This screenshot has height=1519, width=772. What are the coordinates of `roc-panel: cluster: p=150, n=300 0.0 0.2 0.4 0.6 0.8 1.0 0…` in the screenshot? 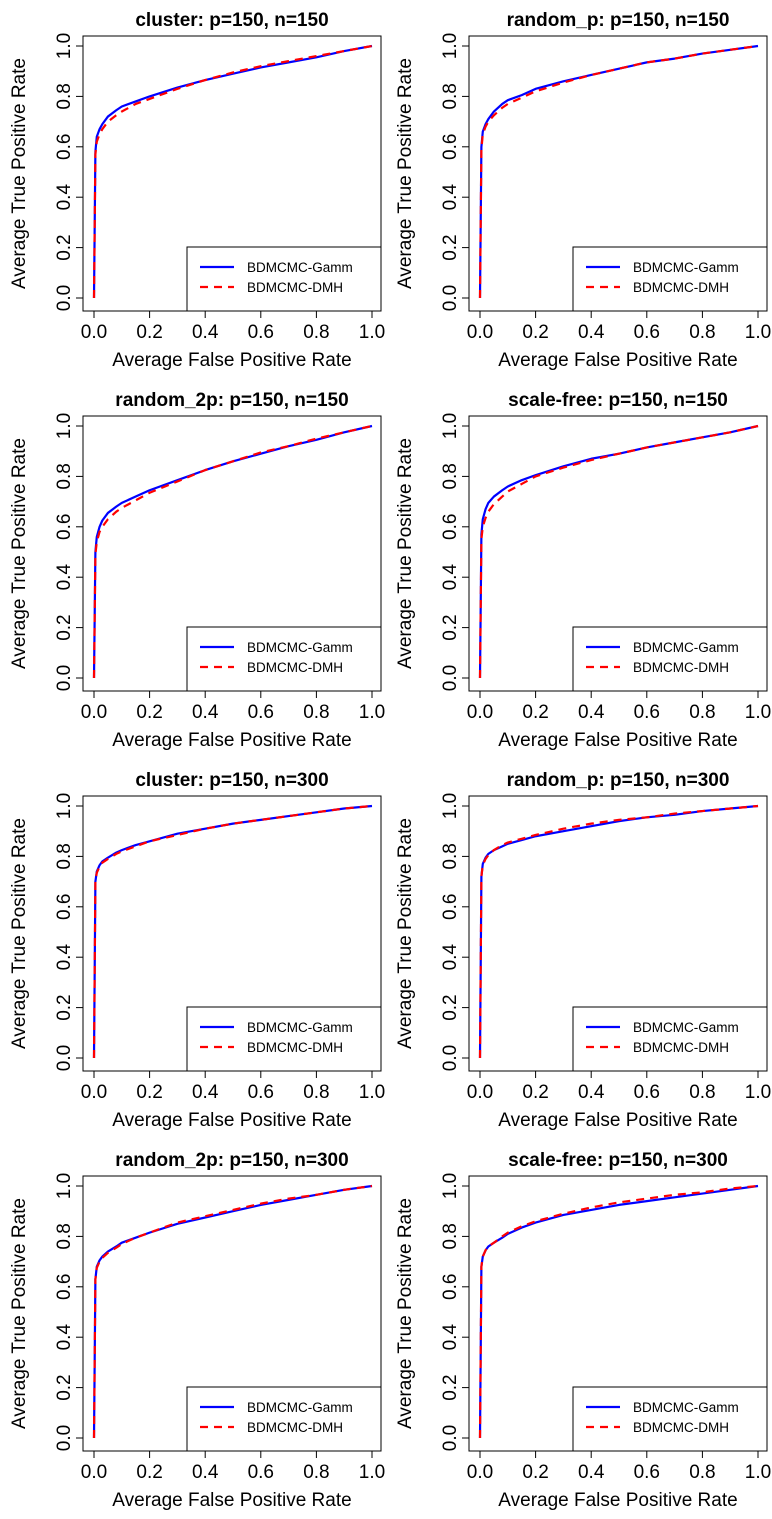 It's located at (193, 949).